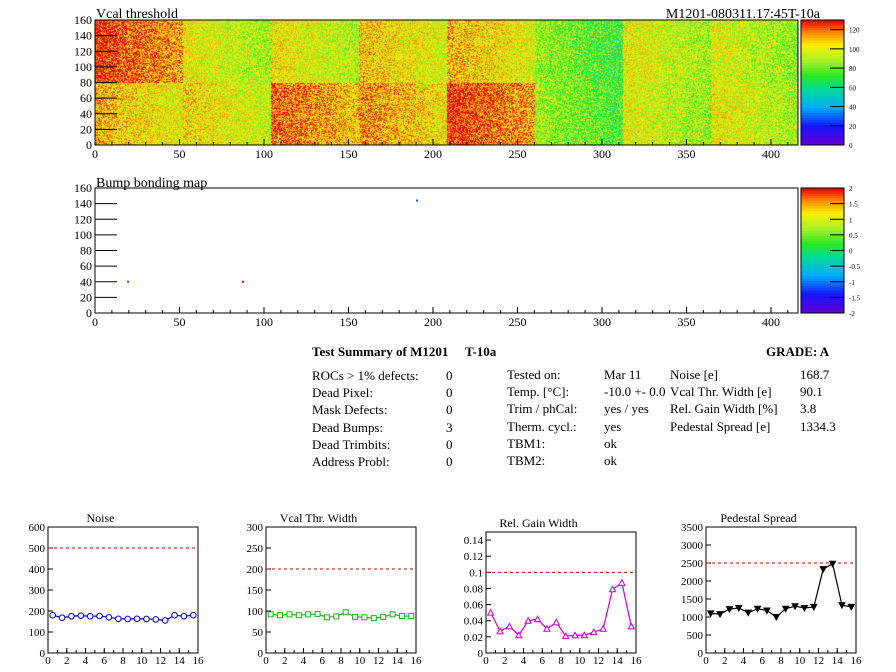 Image resolution: width=896 pixels, height=672 pixels. What do you see at coordinates (517, 322) in the screenshot?
I see `x-tick-label: 250` at bounding box center [517, 322].